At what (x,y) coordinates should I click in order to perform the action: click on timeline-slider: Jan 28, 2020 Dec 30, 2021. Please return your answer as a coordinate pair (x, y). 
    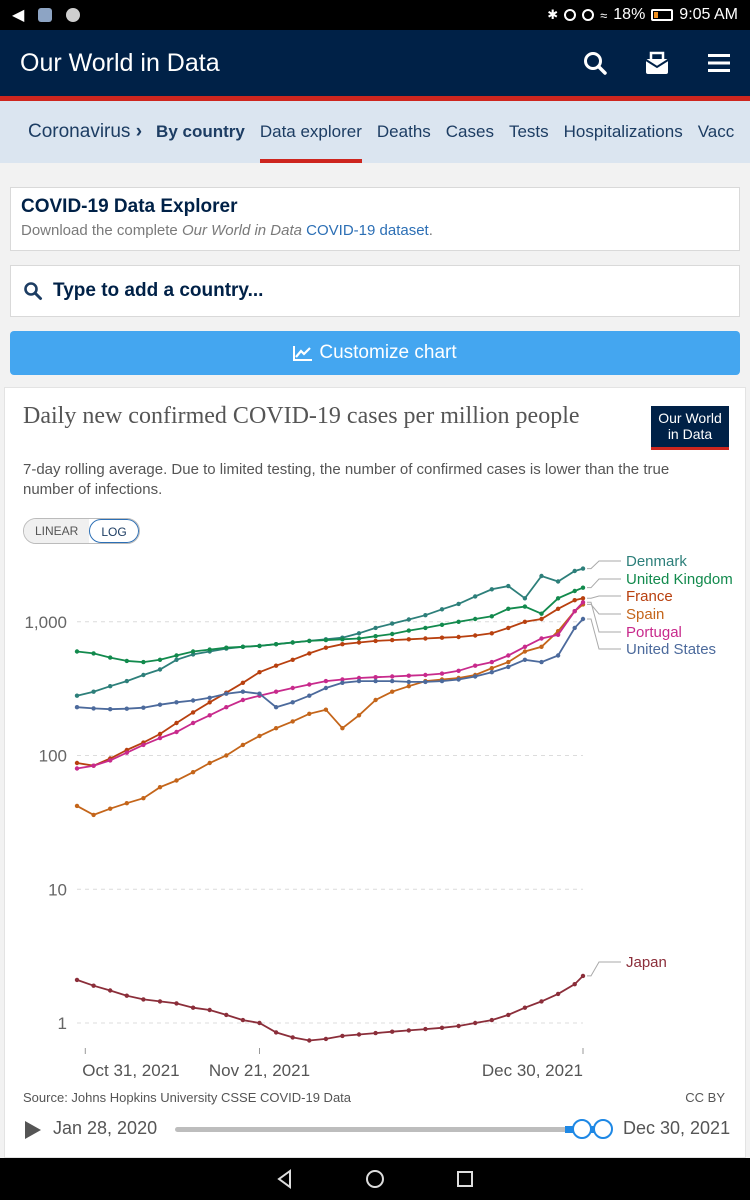
    Looking at the image, I should click on (380, 1131).